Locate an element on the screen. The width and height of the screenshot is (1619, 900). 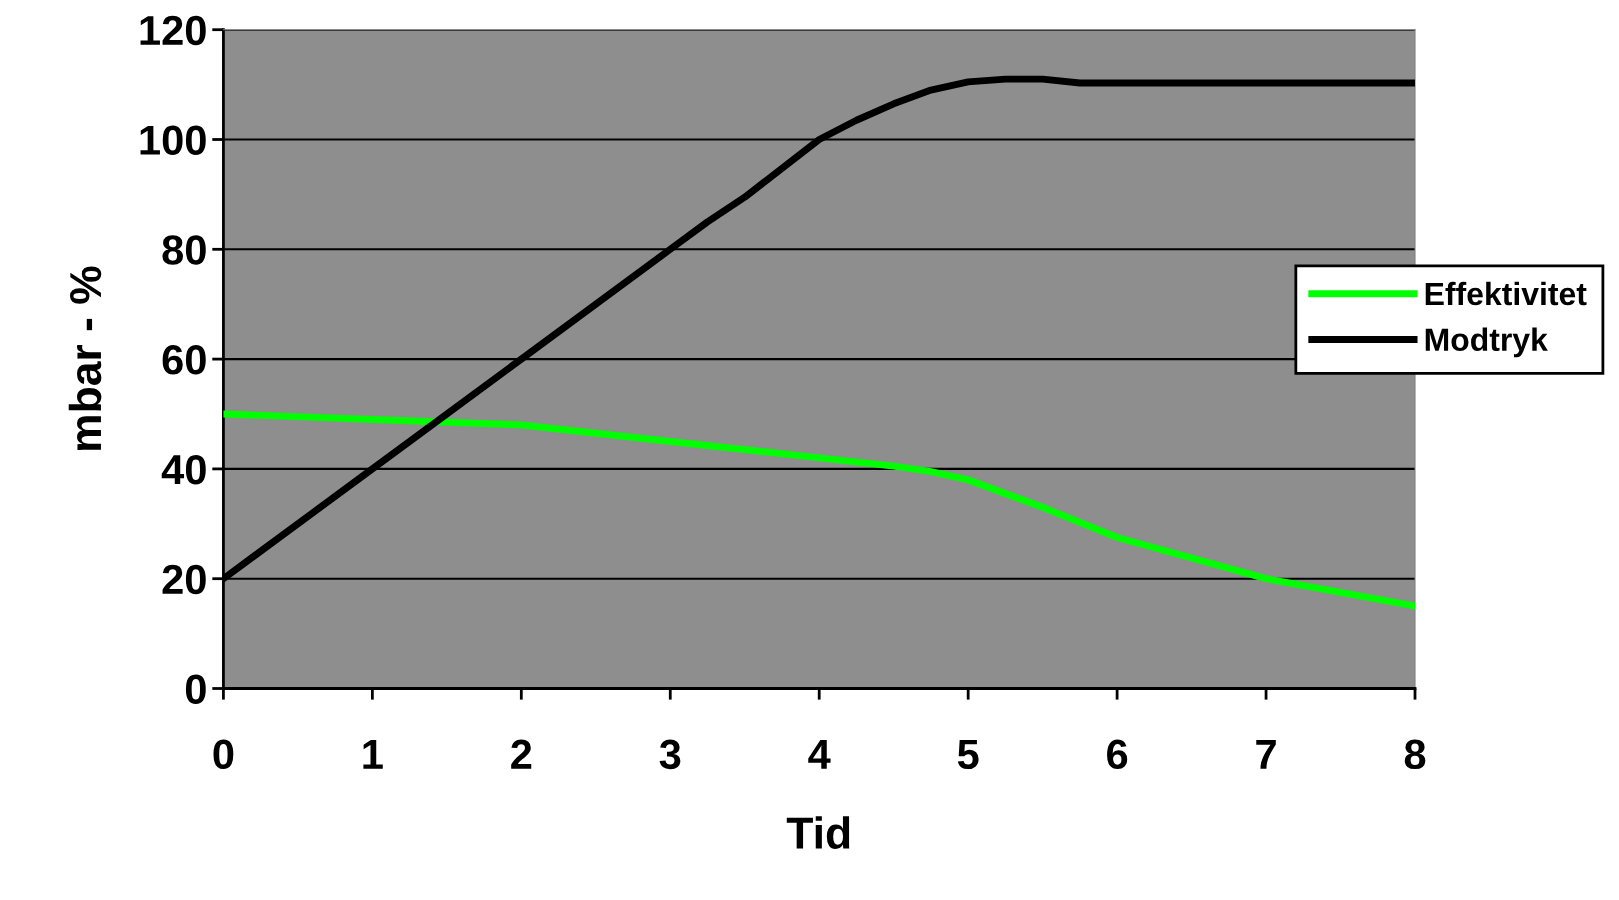
y-tick-label: 20 is located at coordinates (184, 579).